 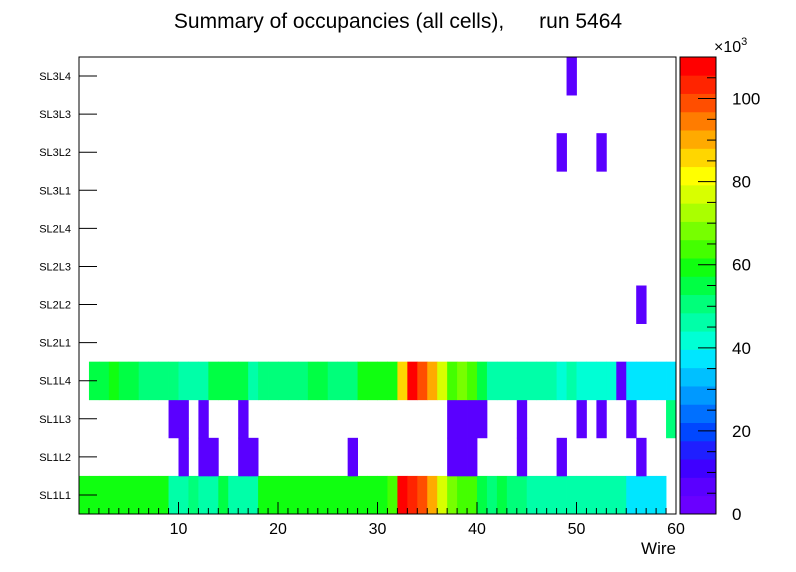 What do you see at coordinates (729, 290) in the screenshot?
I see `color-scale-axis: 0 20 40 60 80 100` at bounding box center [729, 290].